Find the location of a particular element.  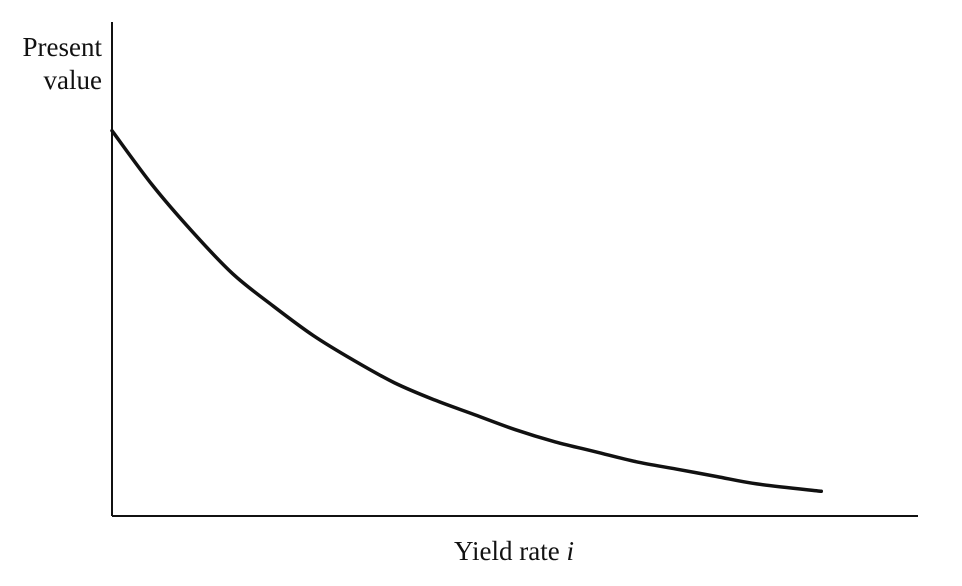

x-axis-label-variable: i is located at coordinates (570, 551).